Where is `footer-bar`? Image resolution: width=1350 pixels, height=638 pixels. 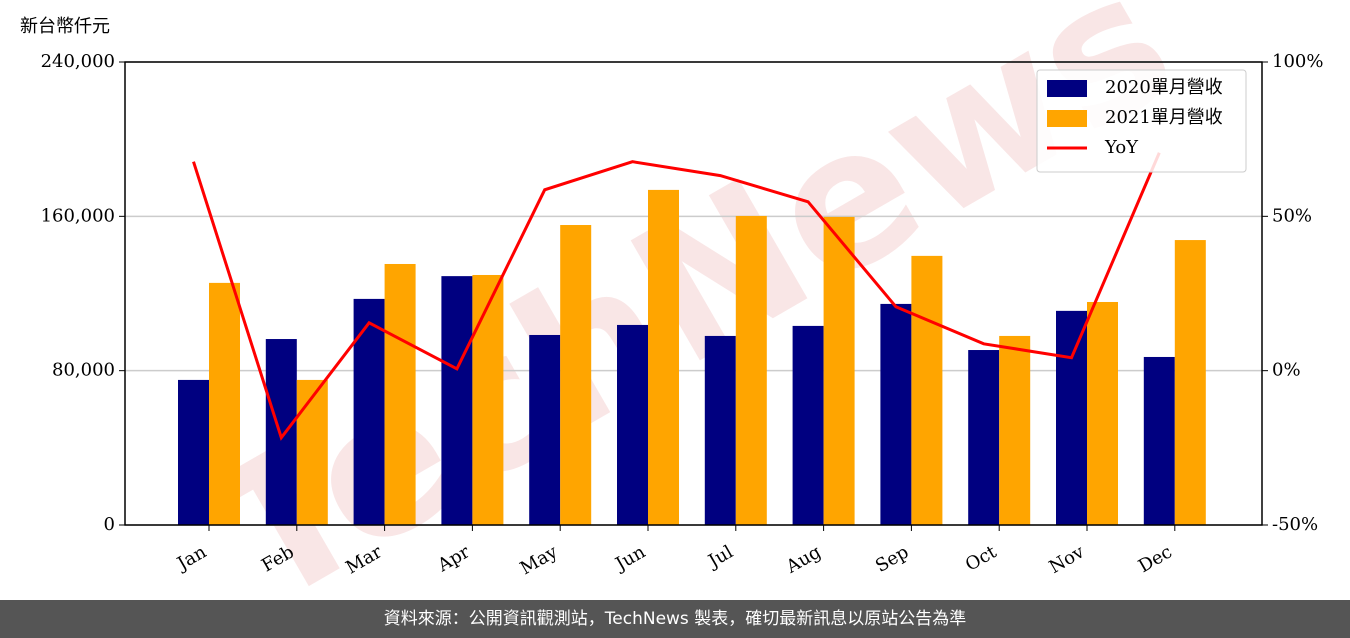
footer-bar is located at coordinates (675, 619).